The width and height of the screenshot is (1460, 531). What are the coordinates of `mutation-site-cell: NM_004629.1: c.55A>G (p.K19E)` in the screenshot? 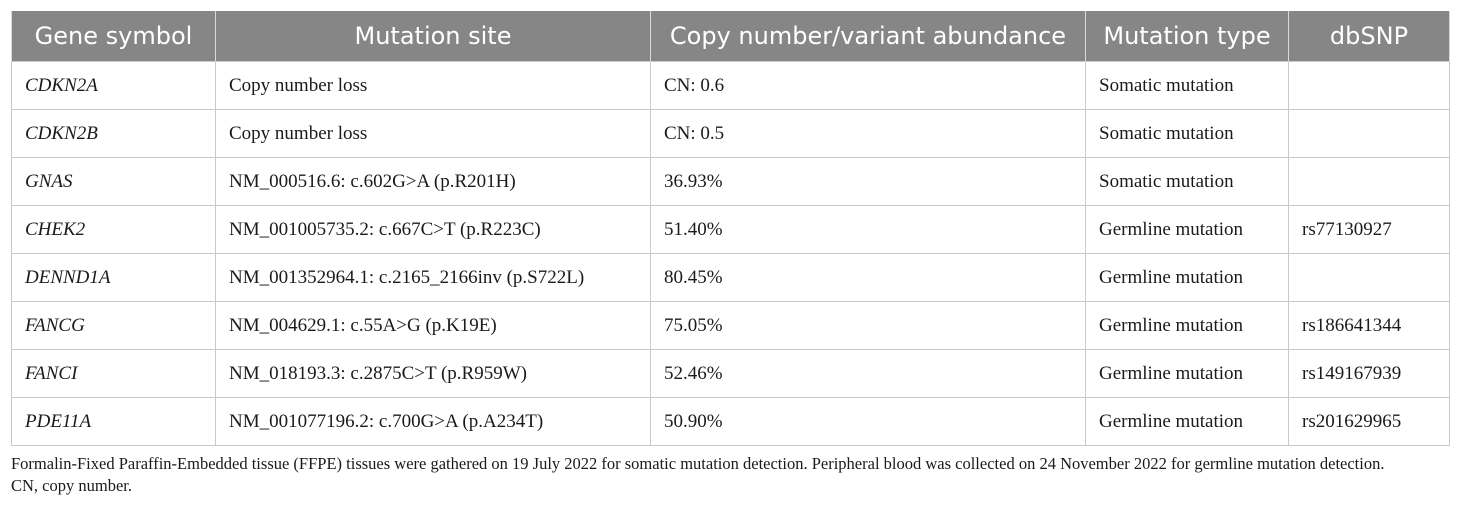 It's located at (433, 325).